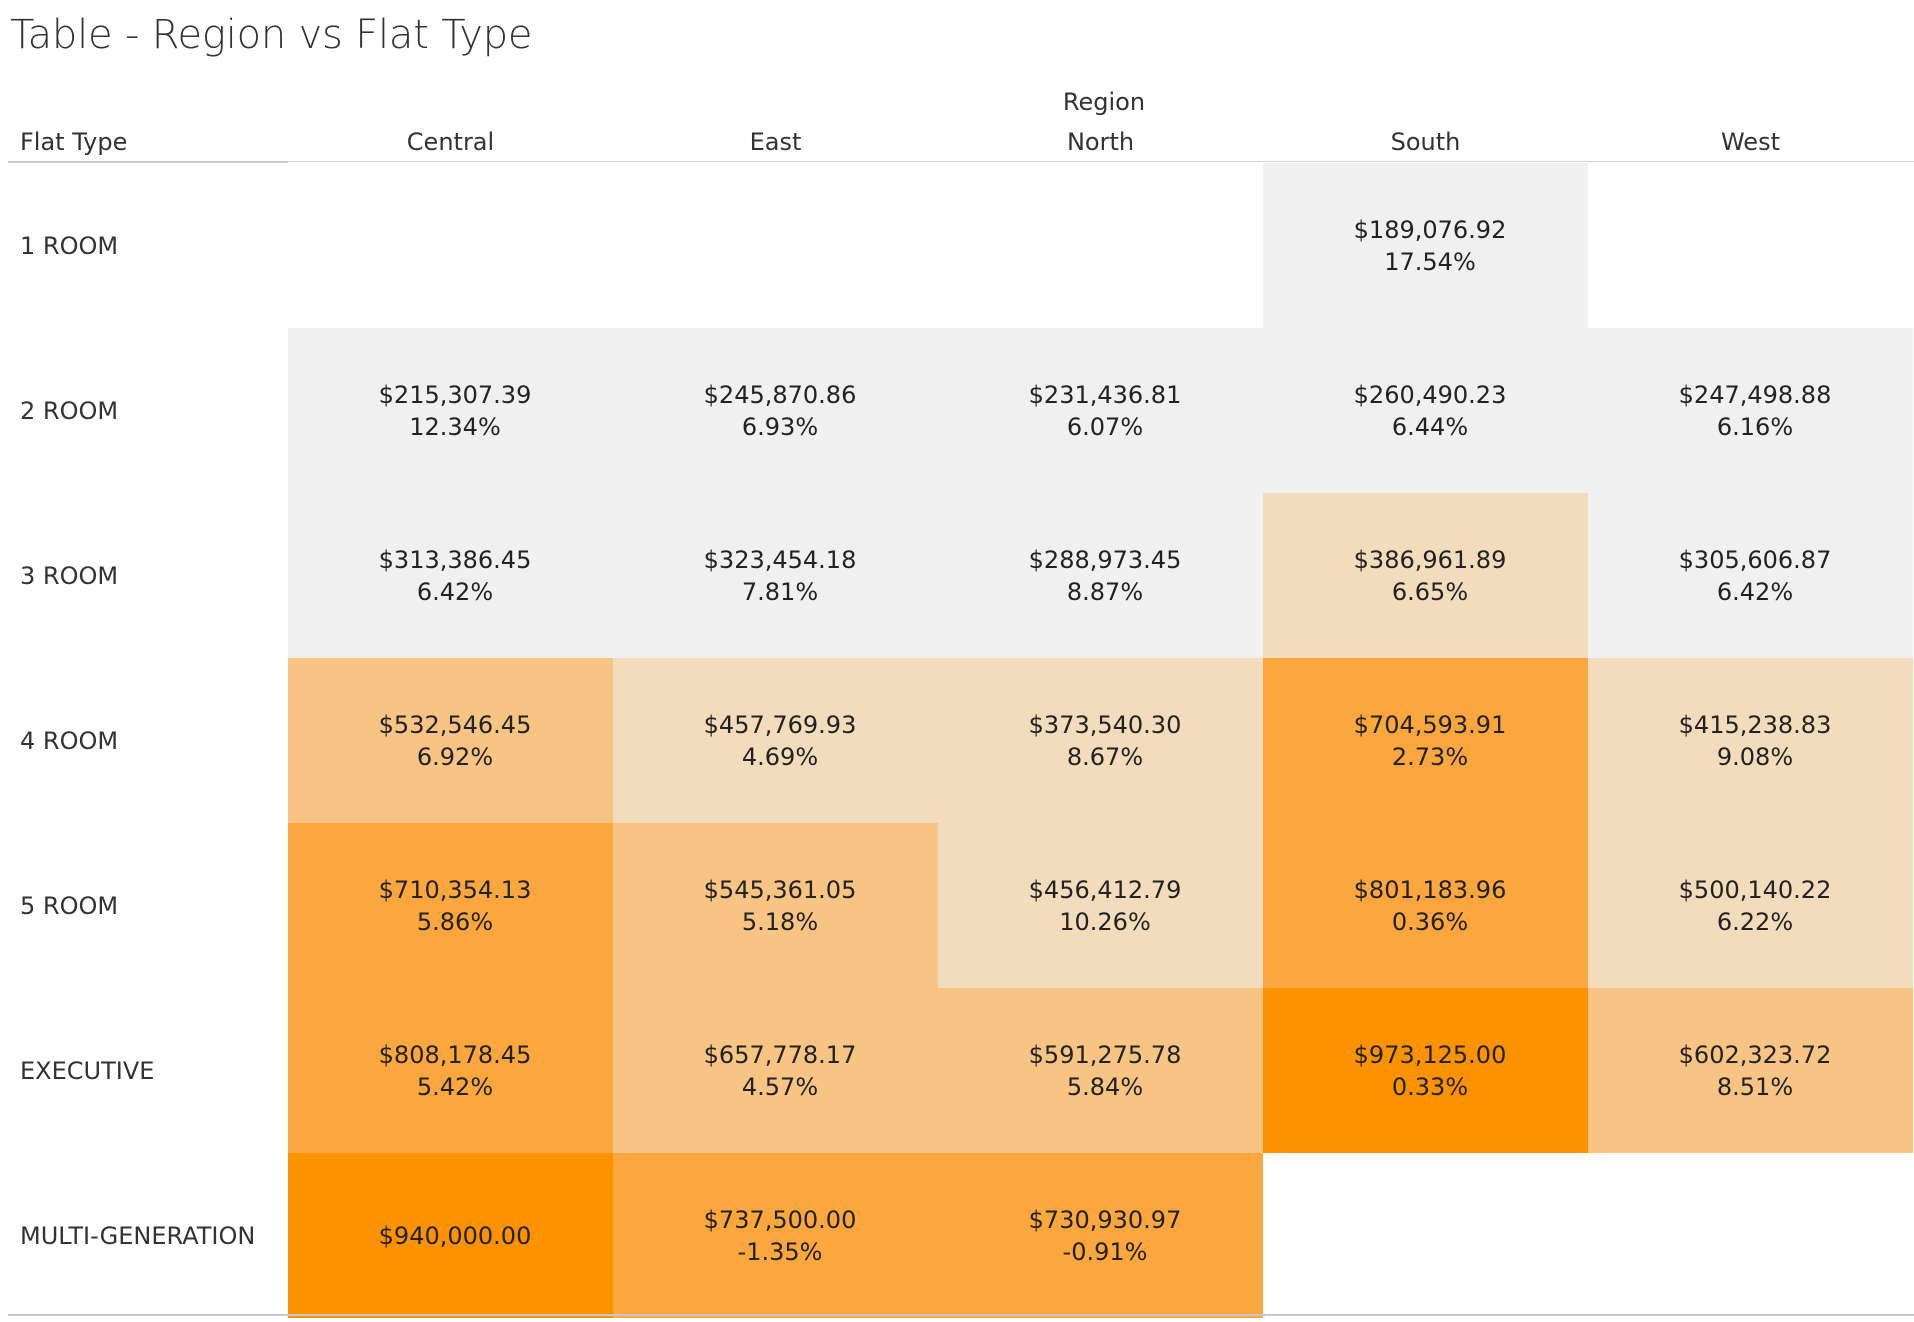  What do you see at coordinates (1425, 142) in the screenshot?
I see `column-header-south: South` at bounding box center [1425, 142].